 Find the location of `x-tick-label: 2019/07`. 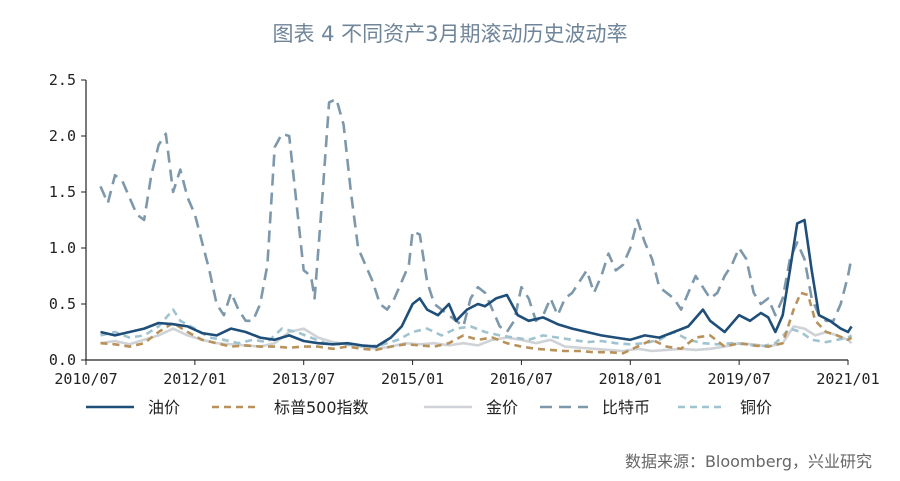

x-tick-label: 2019/07 is located at coordinates (739, 379).